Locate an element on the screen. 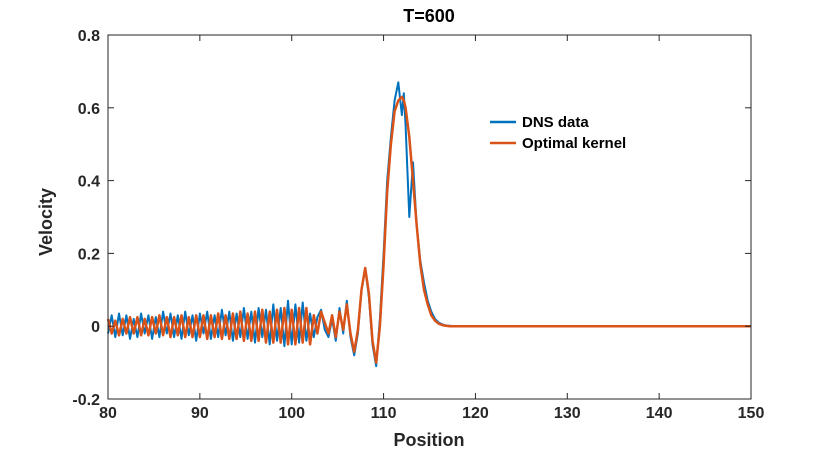 The image size is (830, 453). x-axis-label: Position is located at coordinates (429, 440).